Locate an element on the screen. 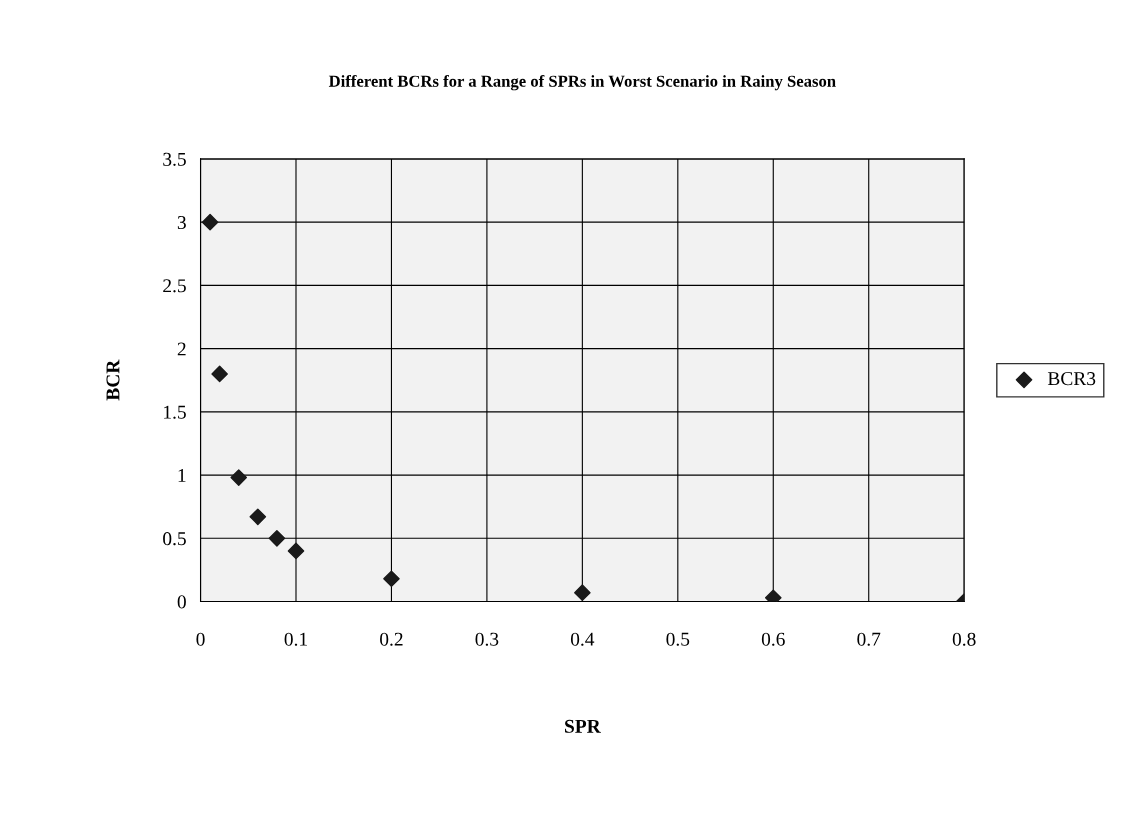 This screenshot has height=832, width=1133. y-tick-label: 3.5 is located at coordinates (174, 159).